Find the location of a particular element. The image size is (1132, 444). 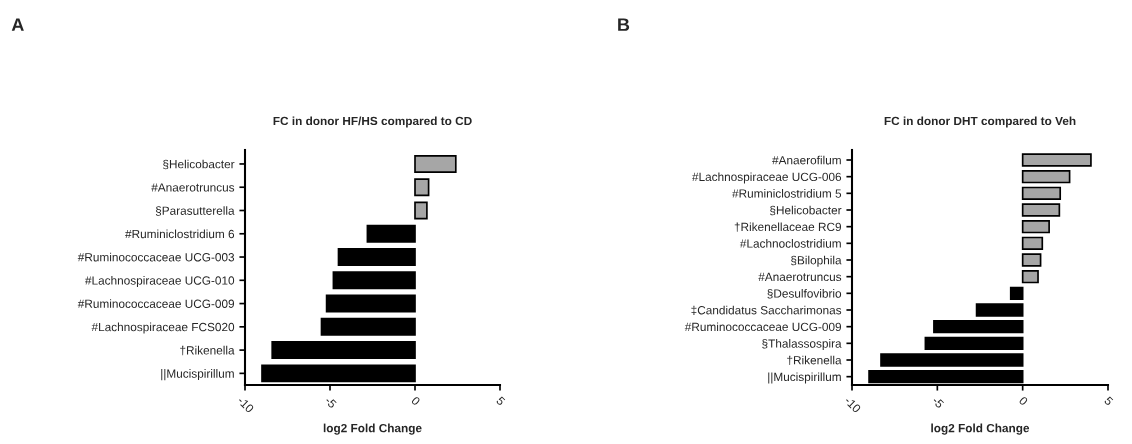

y-tick-label: §Desulfovibrio is located at coordinates (804, 294).